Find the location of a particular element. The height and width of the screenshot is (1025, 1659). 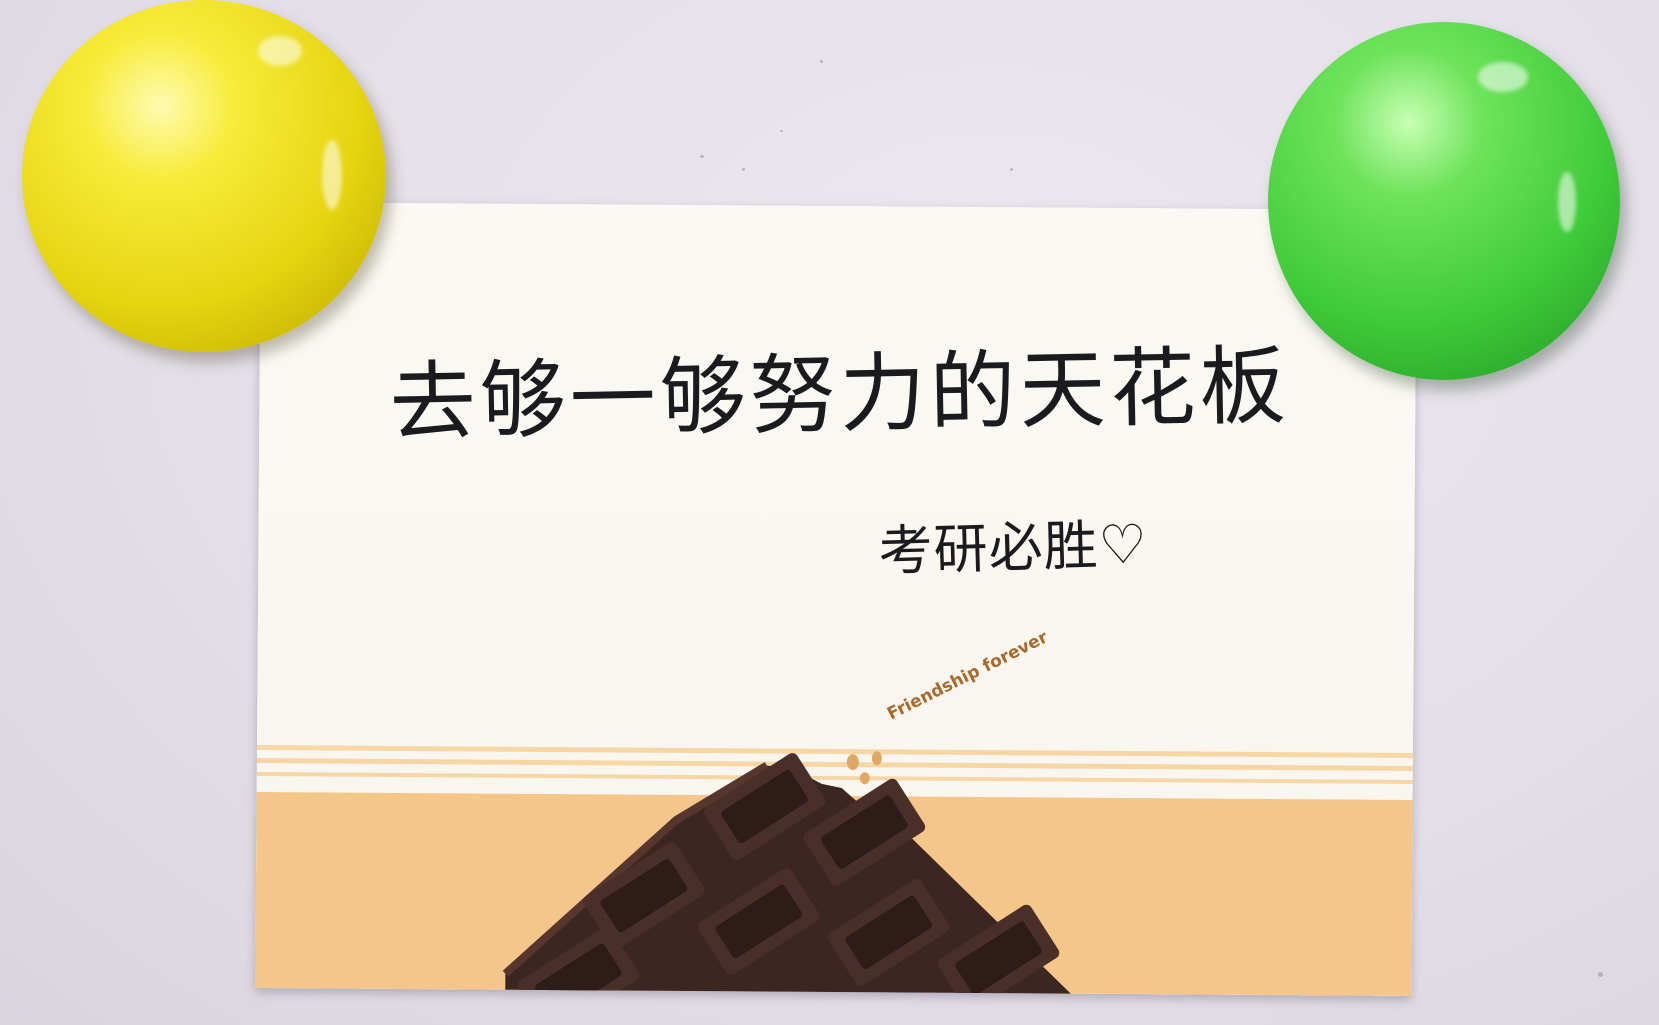

yellow-magnet is located at coordinates (204, 176).